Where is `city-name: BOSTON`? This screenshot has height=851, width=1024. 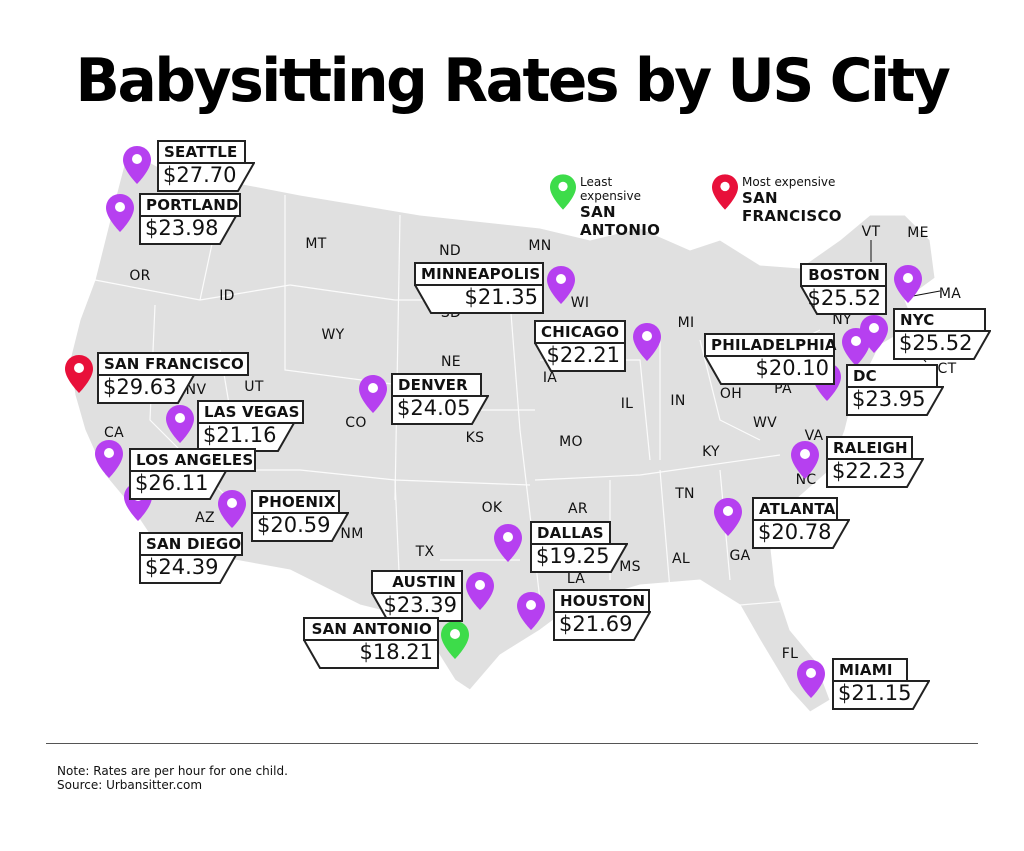
city-name: BOSTON is located at coordinates (843, 275).